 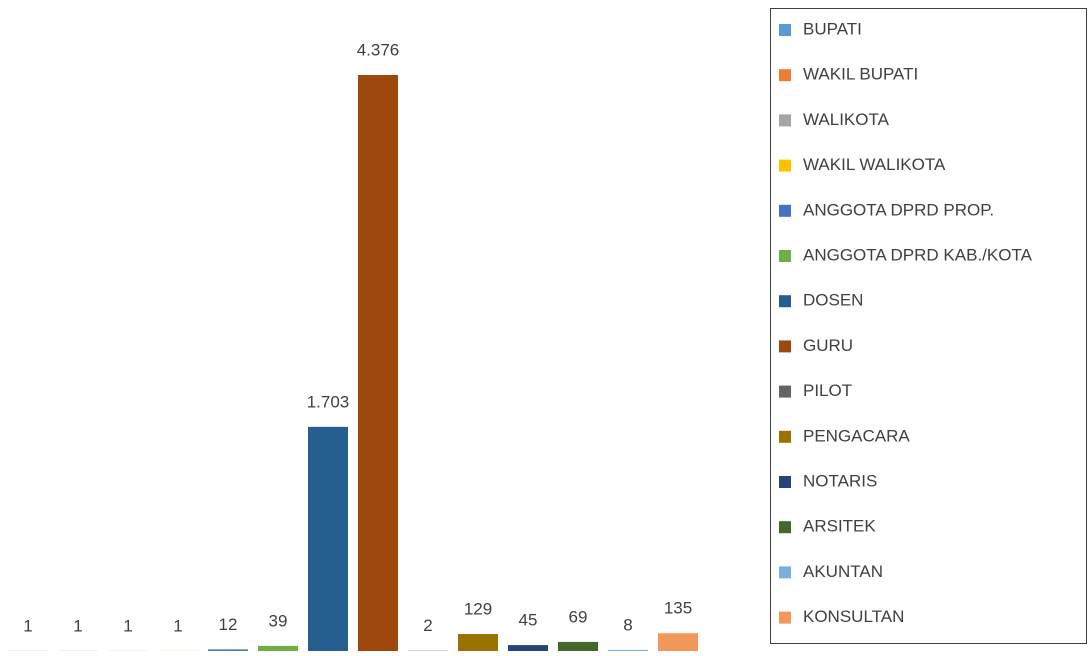 What do you see at coordinates (898, 209) in the screenshot?
I see `legend-label: ANGGOTA DPRD PROP.` at bounding box center [898, 209].